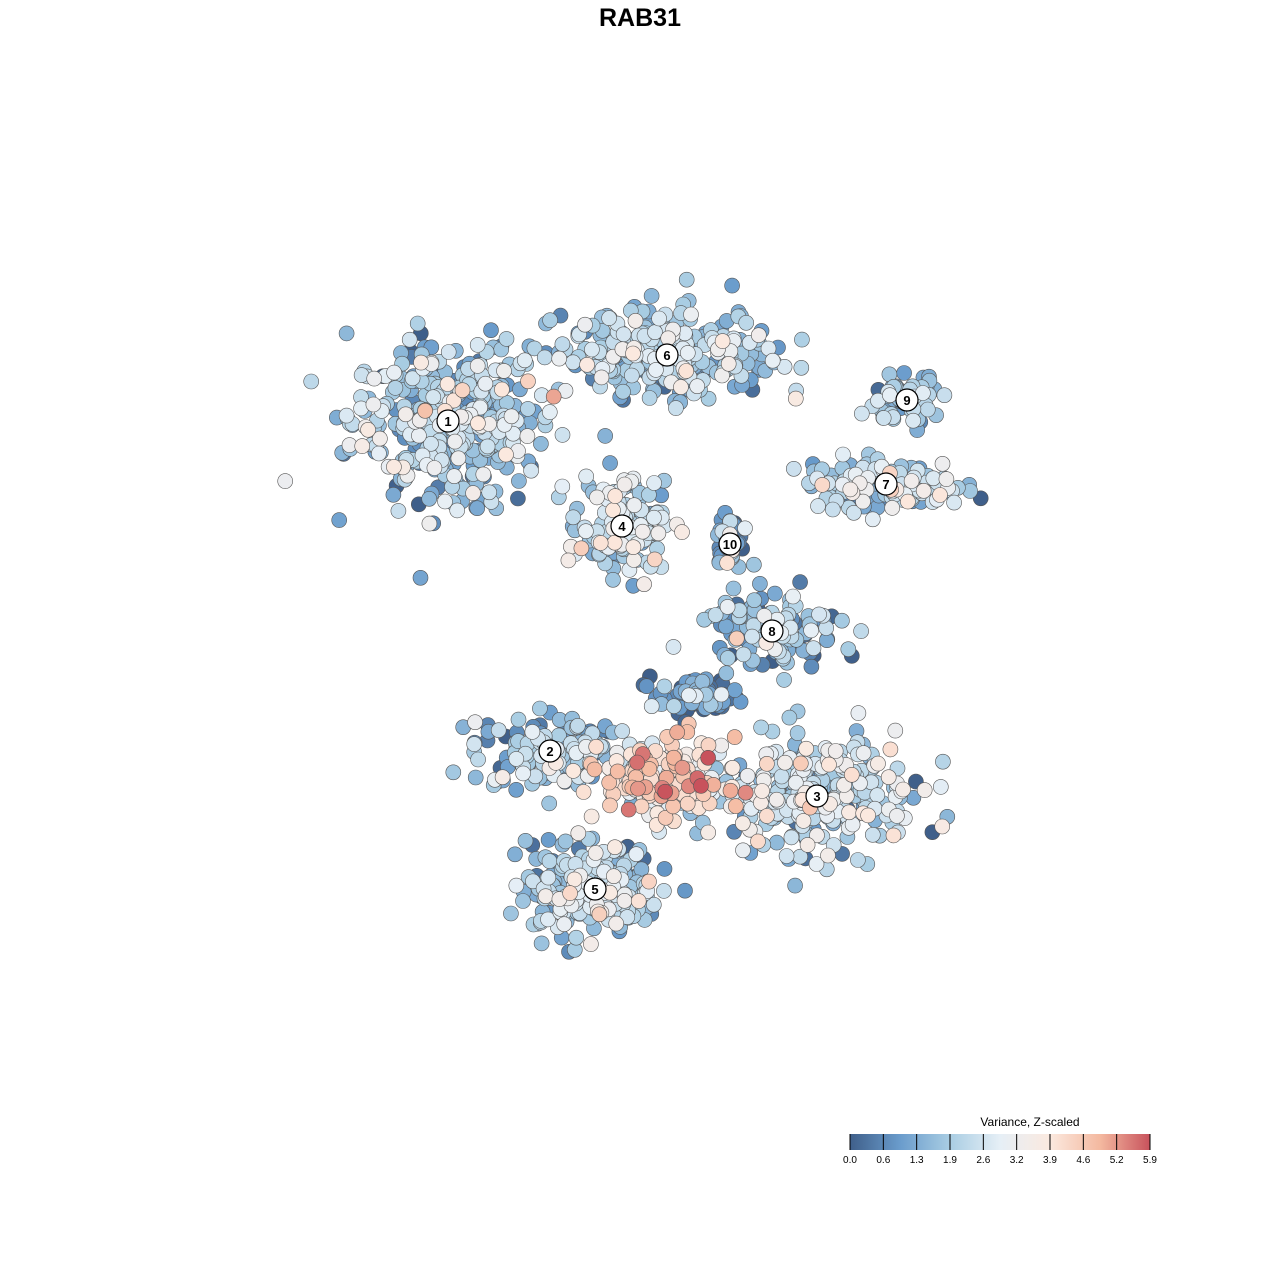 This screenshot has height=1280, width=1280. I want to click on cluster-label-2: 2, so click(550, 751).